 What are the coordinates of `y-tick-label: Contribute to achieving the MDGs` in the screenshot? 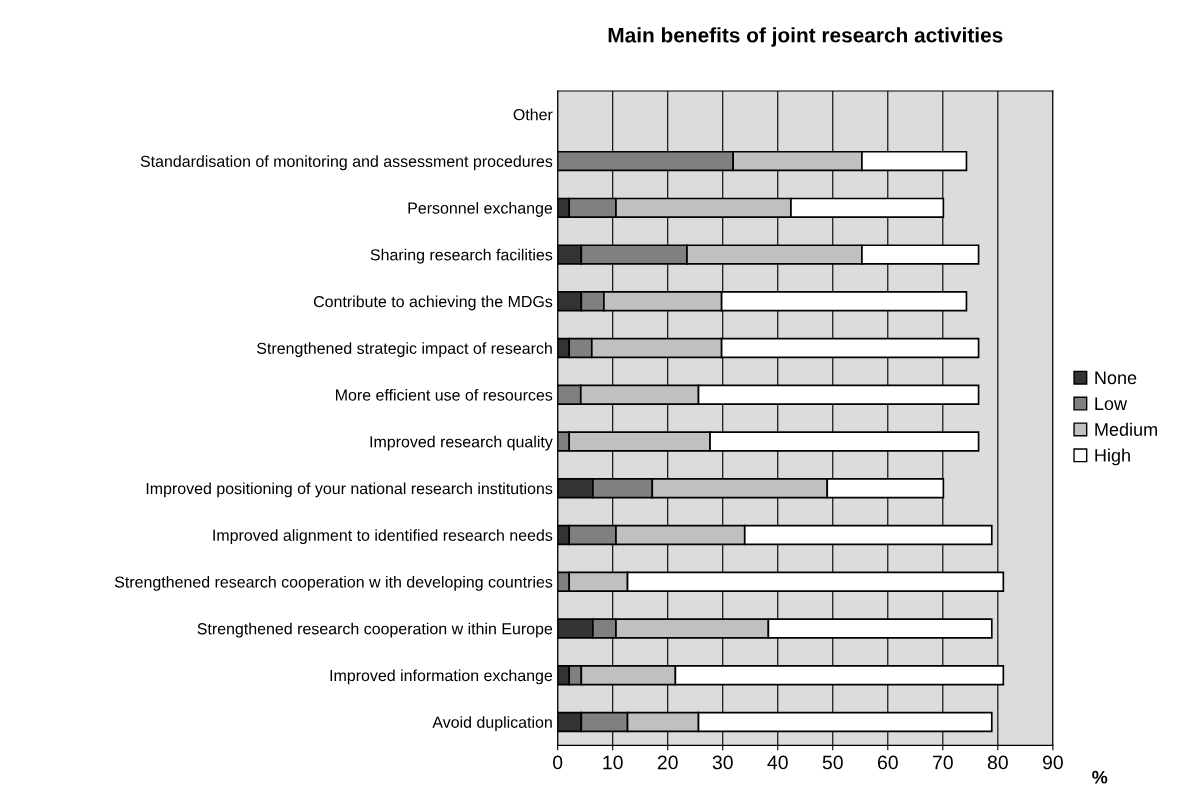 It's located at (433, 303).